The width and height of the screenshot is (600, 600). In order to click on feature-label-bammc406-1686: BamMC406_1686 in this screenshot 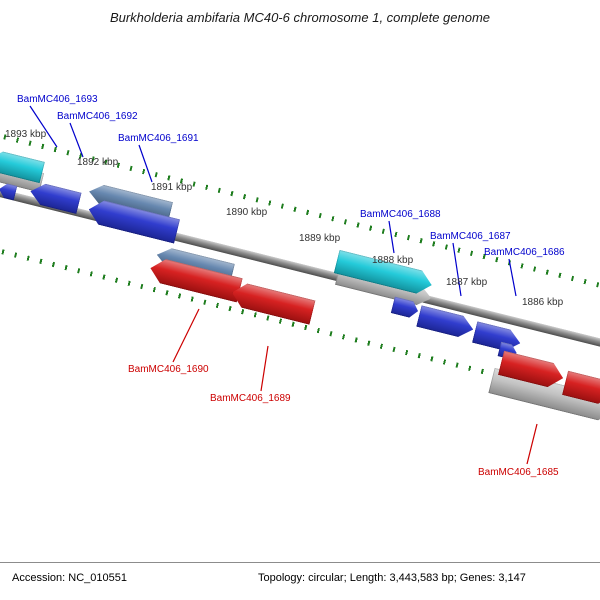, I will do `click(524, 252)`.